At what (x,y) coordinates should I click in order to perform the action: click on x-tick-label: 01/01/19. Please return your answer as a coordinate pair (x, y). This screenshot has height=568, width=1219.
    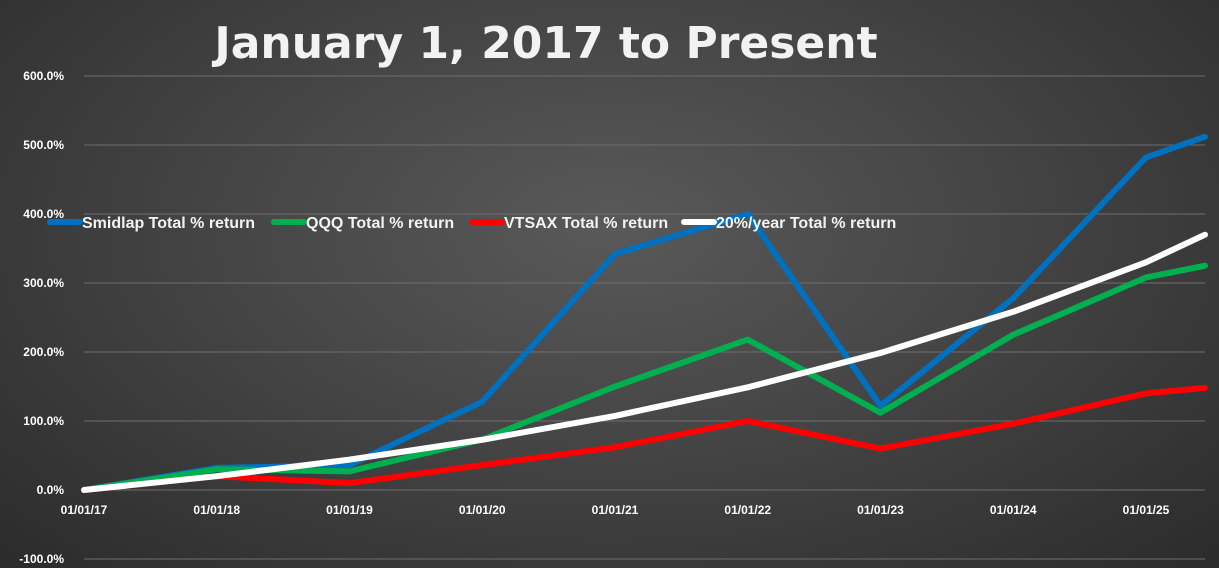
    Looking at the image, I should click on (349, 510).